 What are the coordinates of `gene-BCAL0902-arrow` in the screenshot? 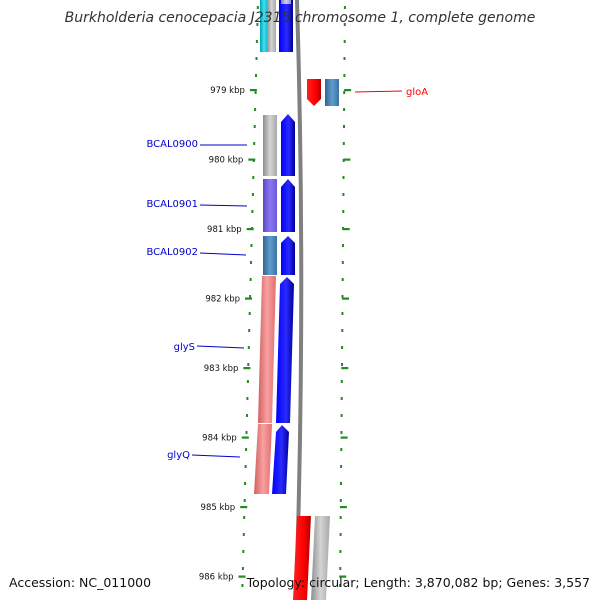 It's located at (288, 255).